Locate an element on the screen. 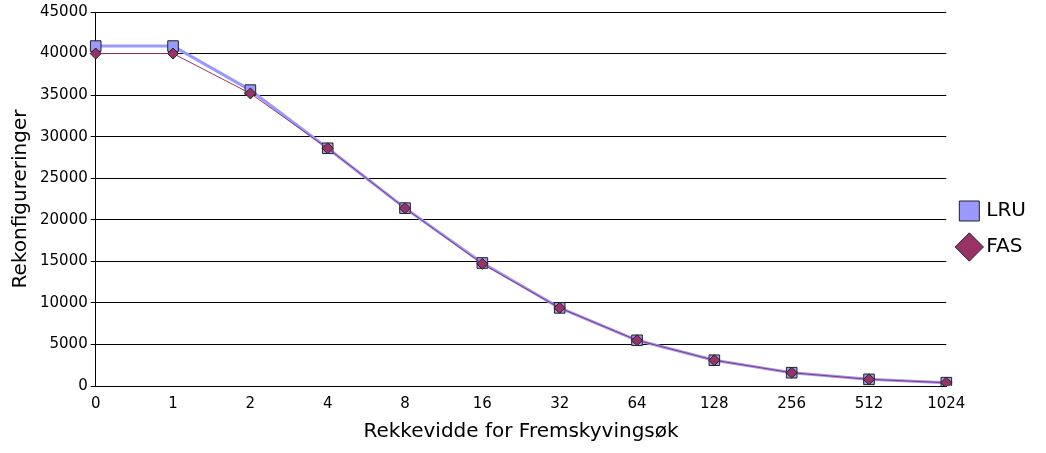 Image resolution: width=1046 pixels, height=453 pixels. y-tick-label: 25000 is located at coordinates (64, 177).